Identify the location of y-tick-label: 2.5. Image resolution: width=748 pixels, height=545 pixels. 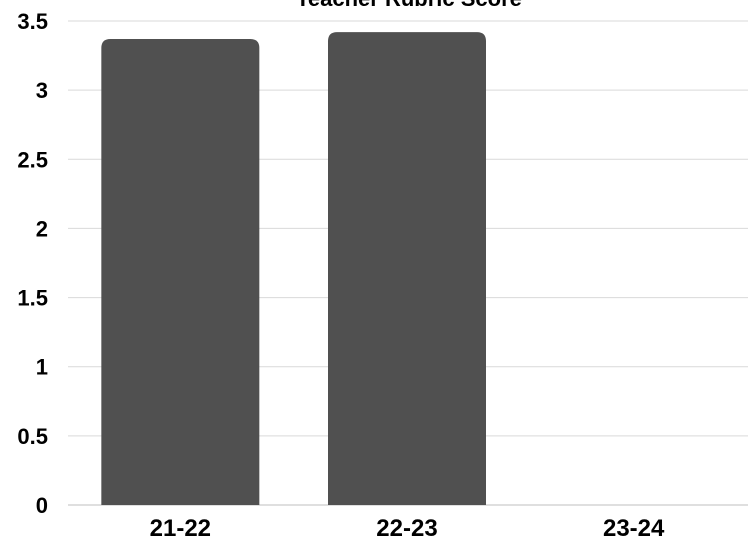
(32, 159).